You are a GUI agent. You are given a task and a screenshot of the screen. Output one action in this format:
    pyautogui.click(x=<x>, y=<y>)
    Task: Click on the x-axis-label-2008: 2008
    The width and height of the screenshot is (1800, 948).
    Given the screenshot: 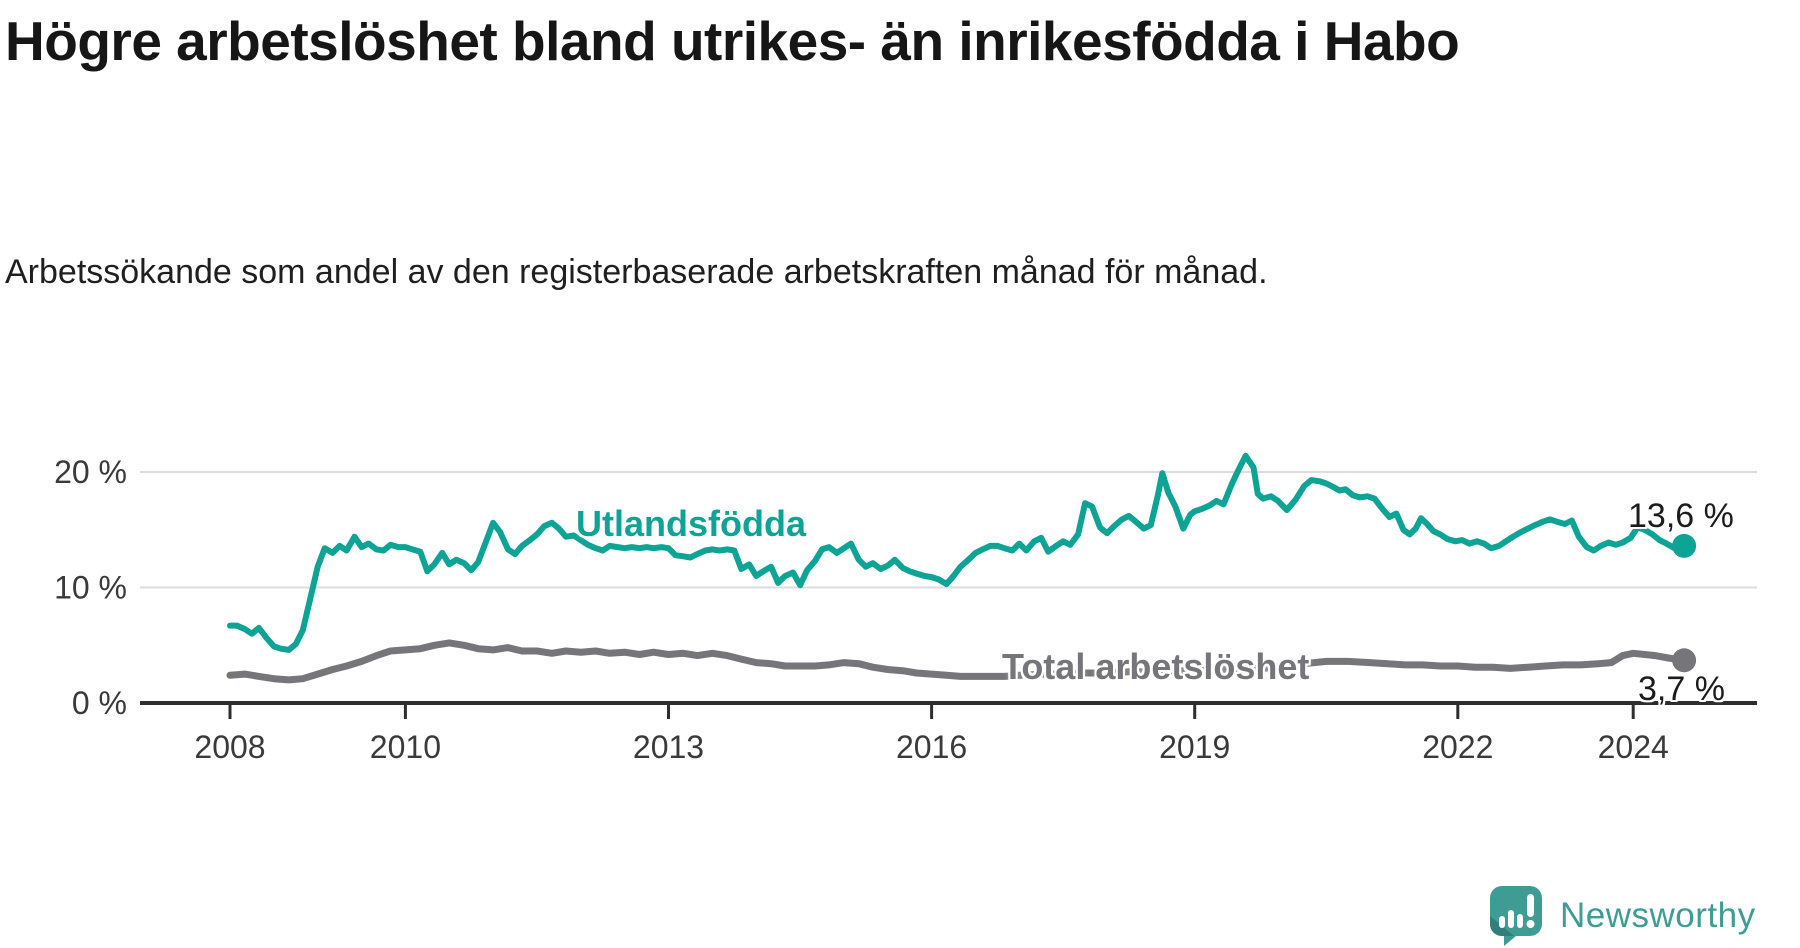 What is the action you would take?
    pyautogui.click(x=229, y=747)
    